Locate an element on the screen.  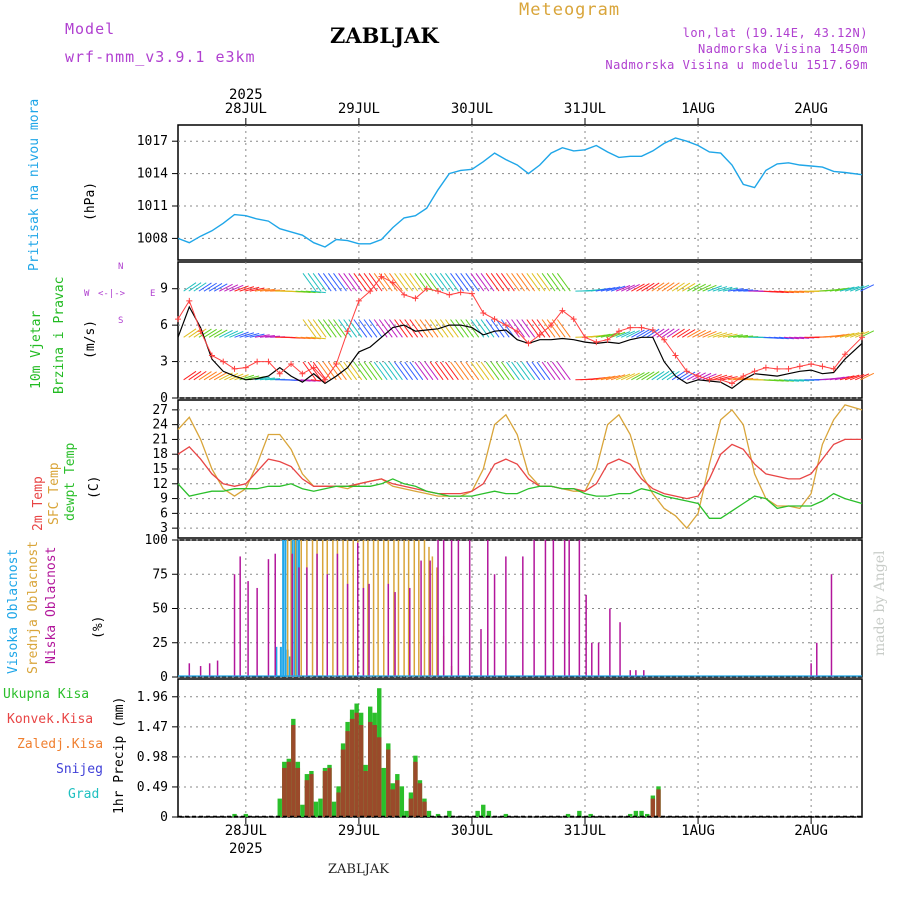
pressure-tick-label: 1011 is located at coordinates (152, 206).